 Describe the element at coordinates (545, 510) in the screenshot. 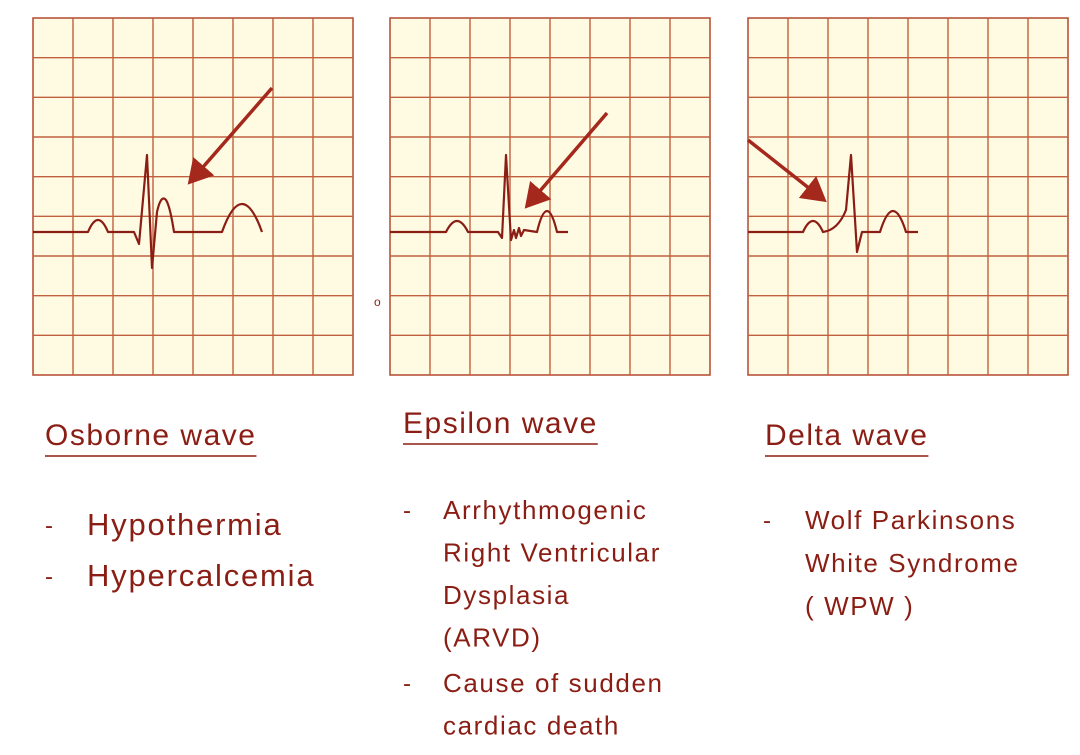

I see `item-line: Arrhythmogenic` at that location.